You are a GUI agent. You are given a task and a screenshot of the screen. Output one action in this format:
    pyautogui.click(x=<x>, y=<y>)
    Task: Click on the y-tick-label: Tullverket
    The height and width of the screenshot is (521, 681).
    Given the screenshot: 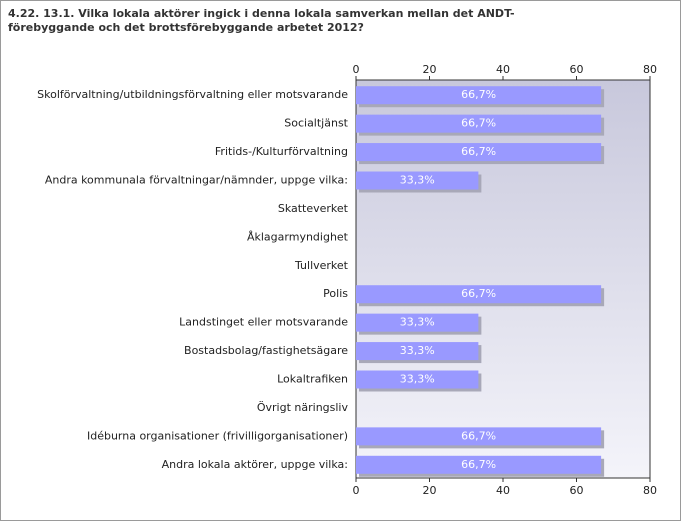 What is the action you would take?
    pyautogui.click(x=321, y=265)
    